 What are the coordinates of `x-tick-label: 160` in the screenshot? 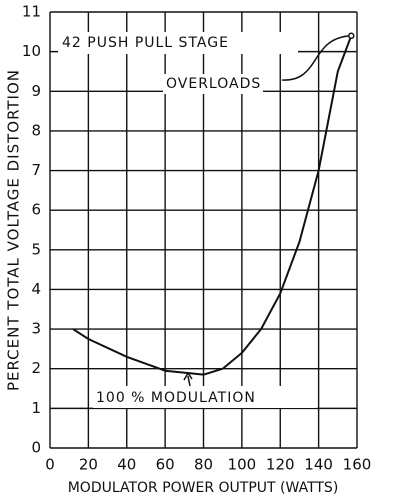 It's located at (357, 465).